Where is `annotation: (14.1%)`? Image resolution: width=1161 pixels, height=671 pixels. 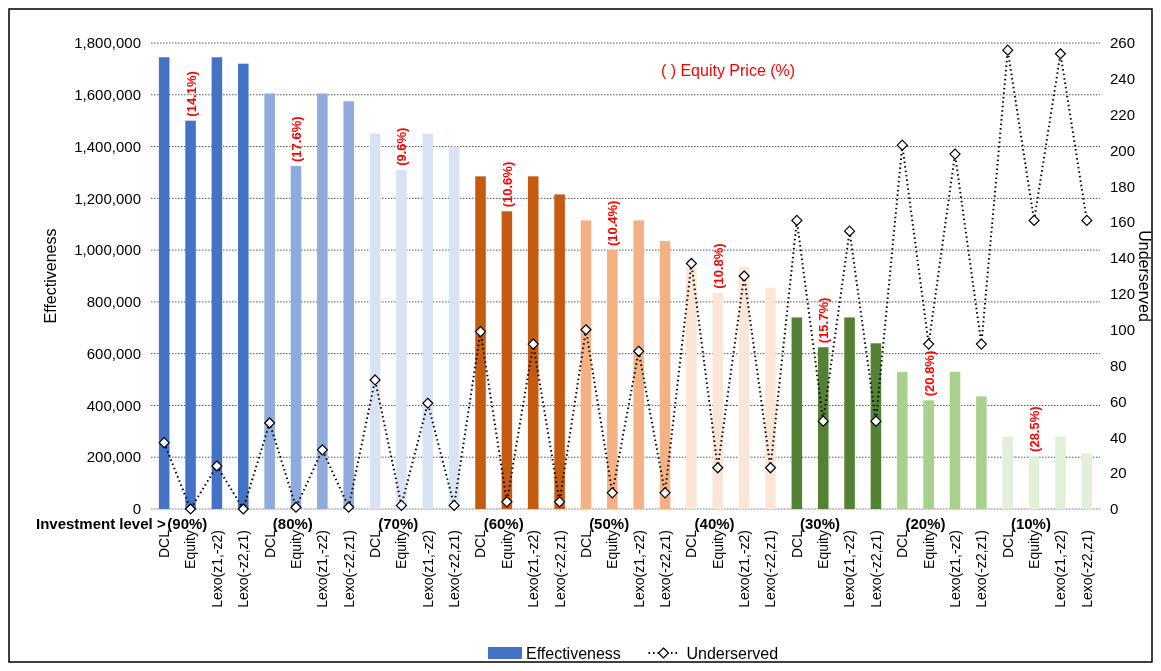 annotation: (14.1%) is located at coordinates (191, 94).